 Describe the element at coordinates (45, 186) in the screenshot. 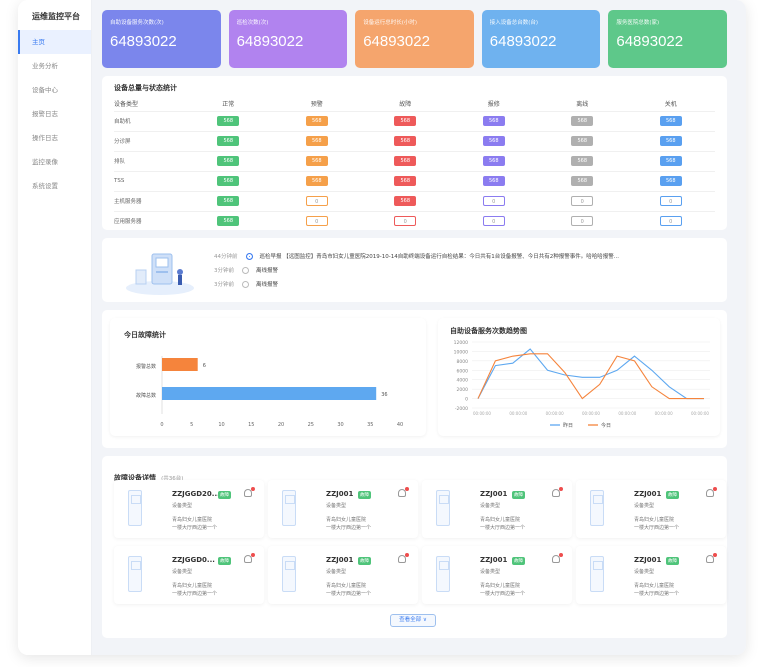

I see `sidebar-item: 系统设置` at that location.